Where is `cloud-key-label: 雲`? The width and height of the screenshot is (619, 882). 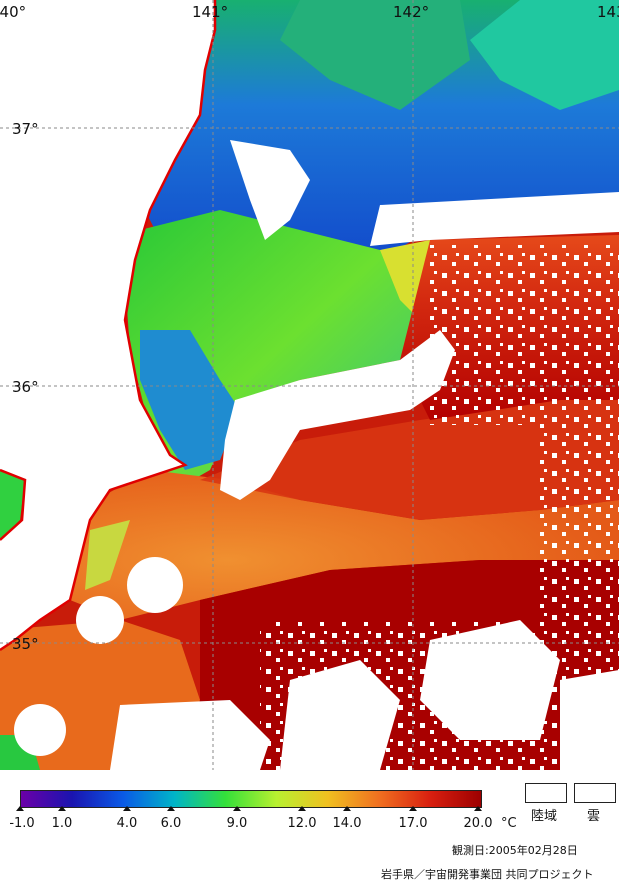 cloud-key-label: 雲 is located at coordinates (594, 816).